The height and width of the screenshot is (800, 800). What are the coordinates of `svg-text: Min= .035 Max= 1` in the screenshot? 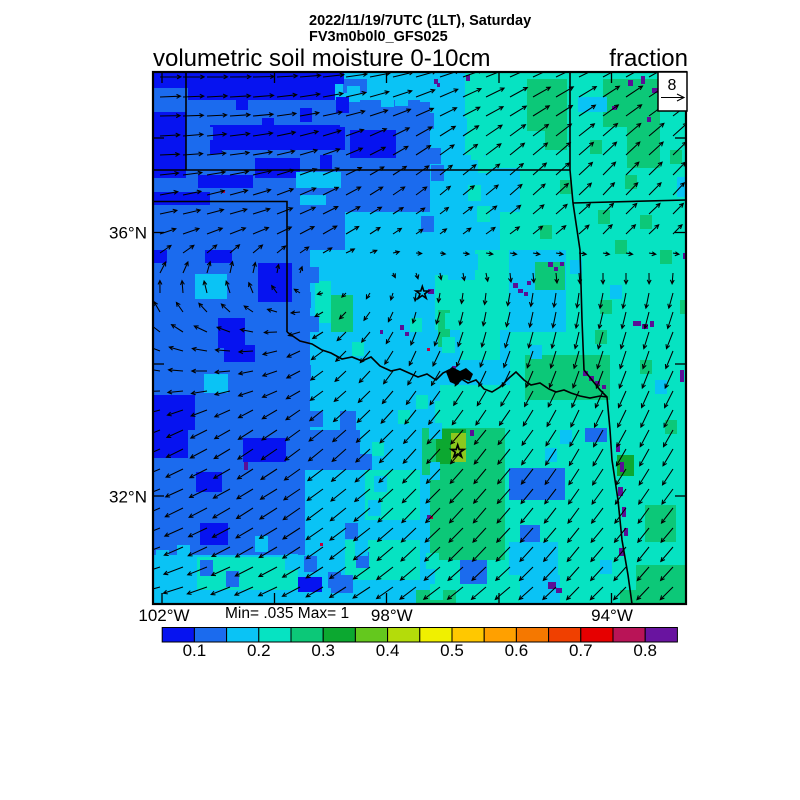 It's located at (287, 613).